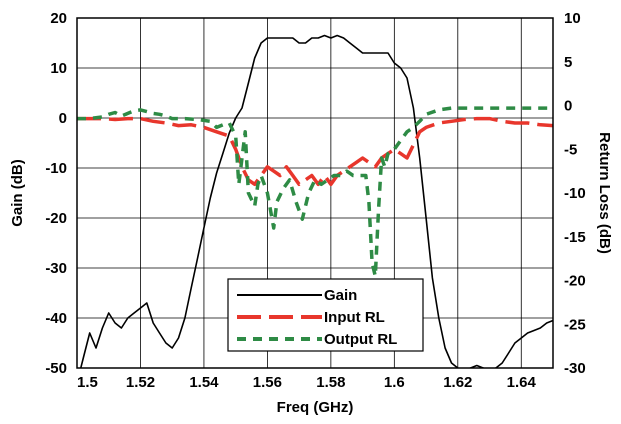 The height and width of the screenshot is (424, 621). Describe the element at coordinates (575, 237) in the screenshot. I see `y2-tick-label: -15` at that location.